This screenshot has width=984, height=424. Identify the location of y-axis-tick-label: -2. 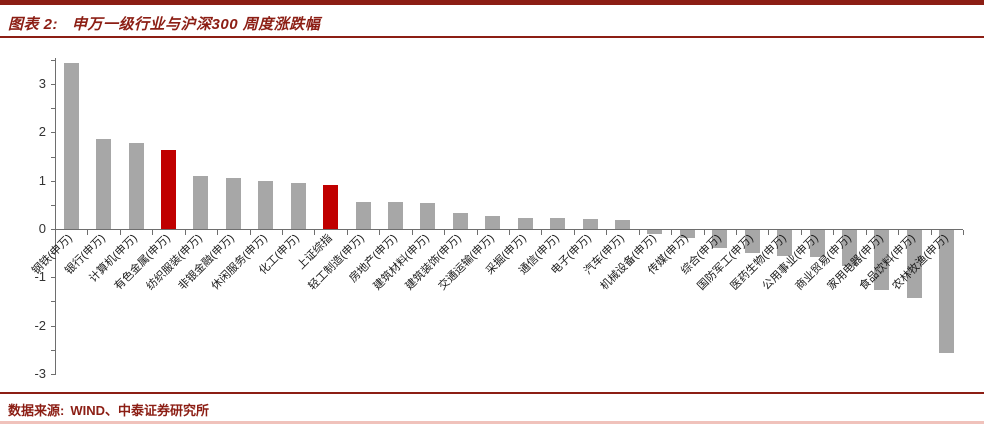
(40, 325).